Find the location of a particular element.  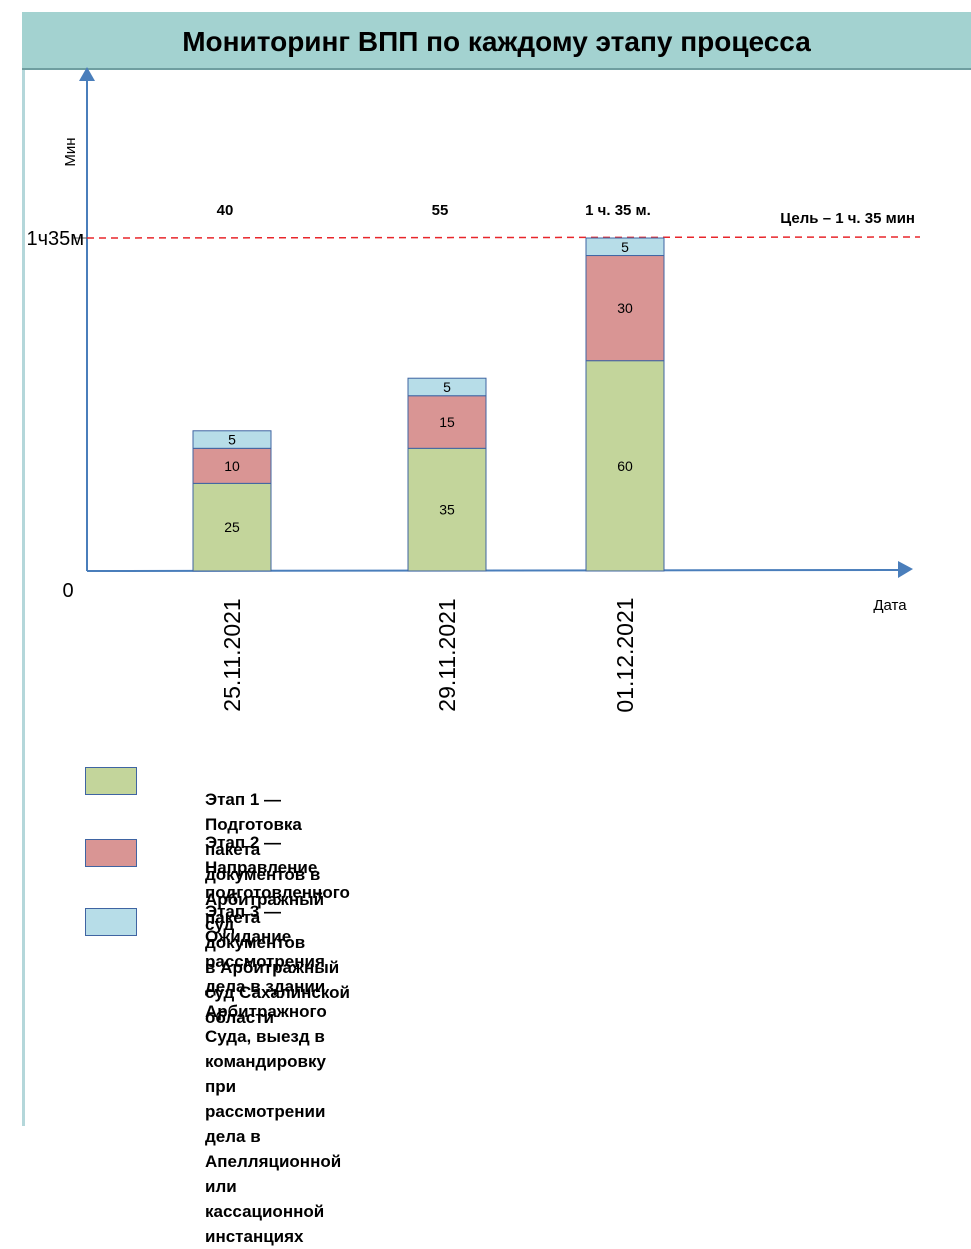

y-axis-label: Мин is located at coordinates (70, 151).